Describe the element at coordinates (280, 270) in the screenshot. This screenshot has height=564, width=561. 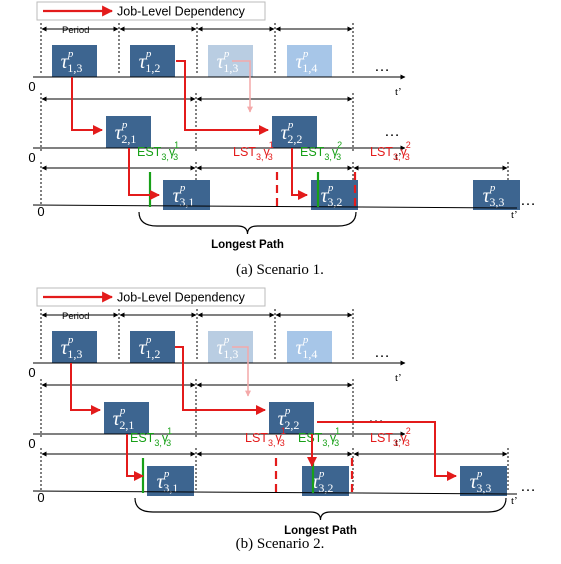
I see `caption: (a) Scenario 1.` at that location.